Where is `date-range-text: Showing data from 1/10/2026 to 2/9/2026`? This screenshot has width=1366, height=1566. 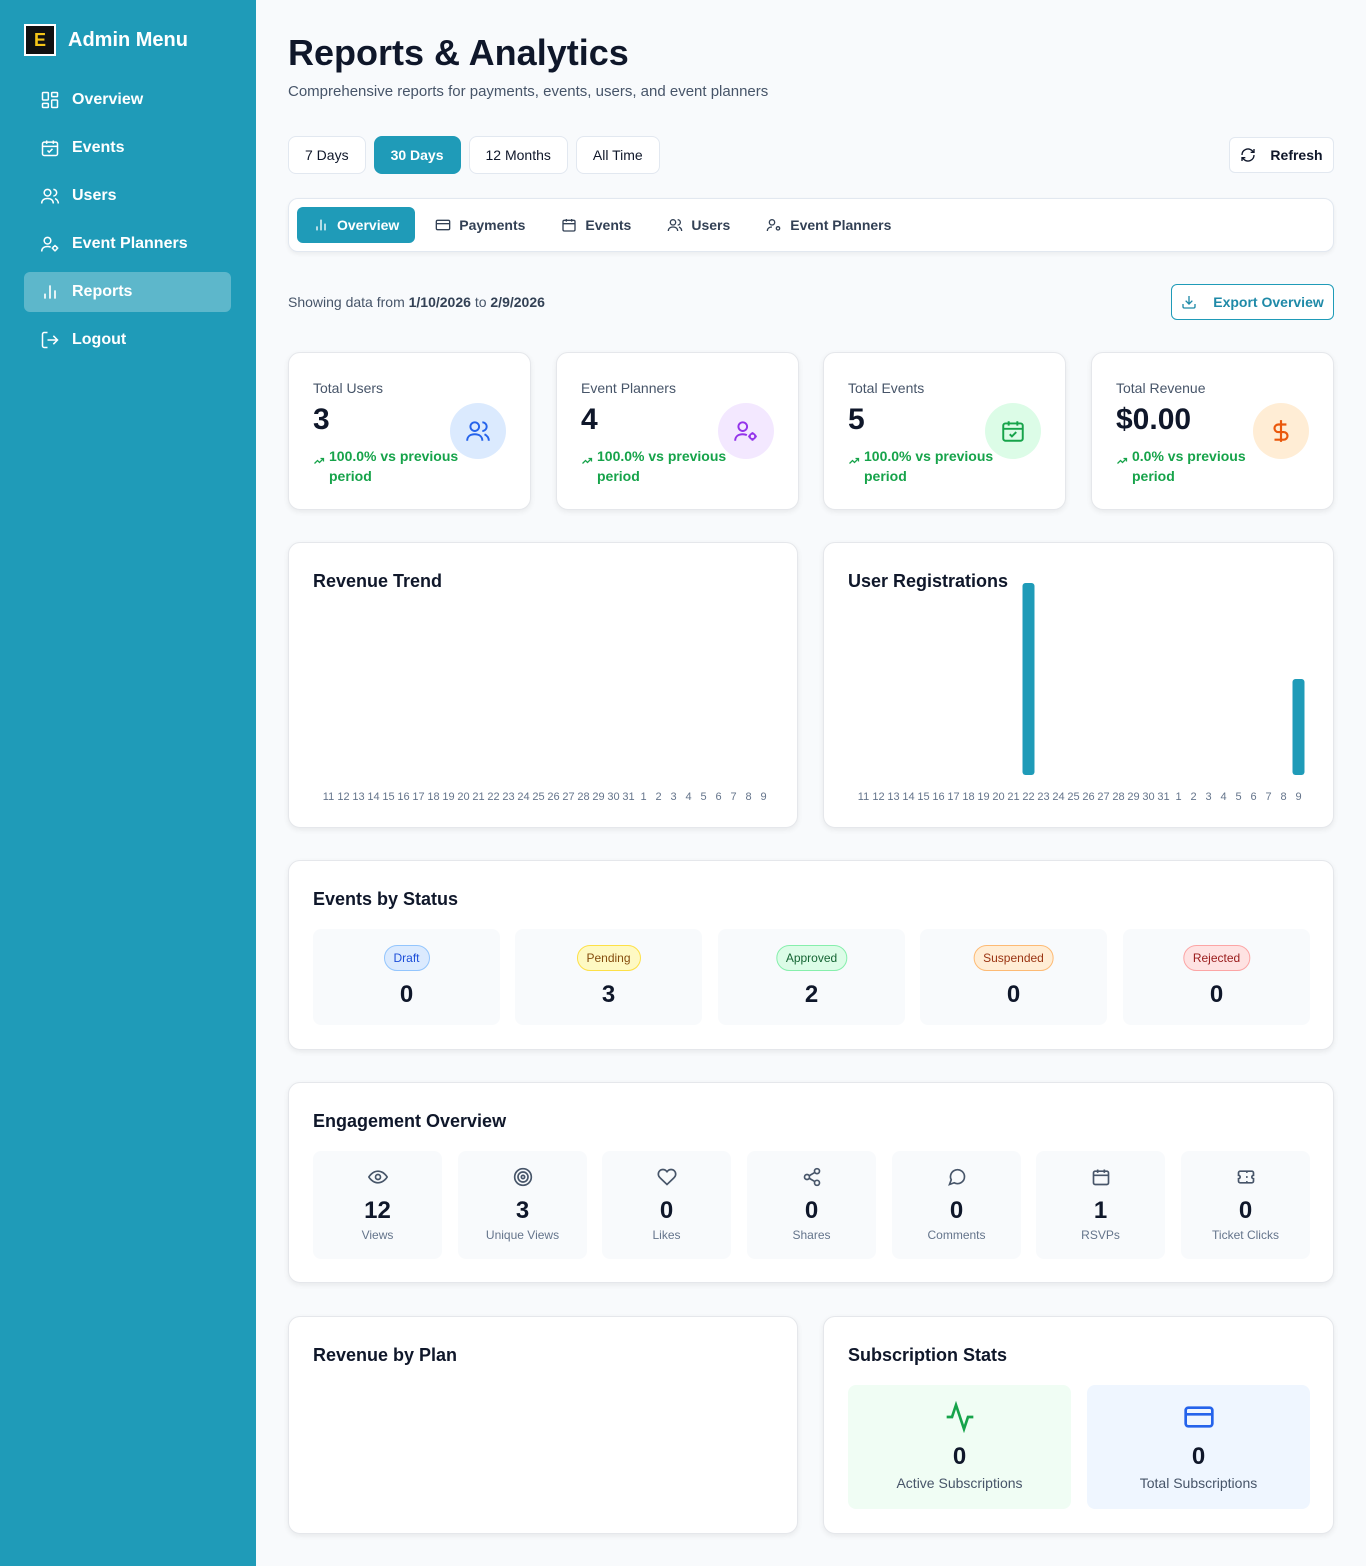
date-range-text: Showing data from 1/10/2026 to 2/9/2026 is located at coordinates (416, 302).